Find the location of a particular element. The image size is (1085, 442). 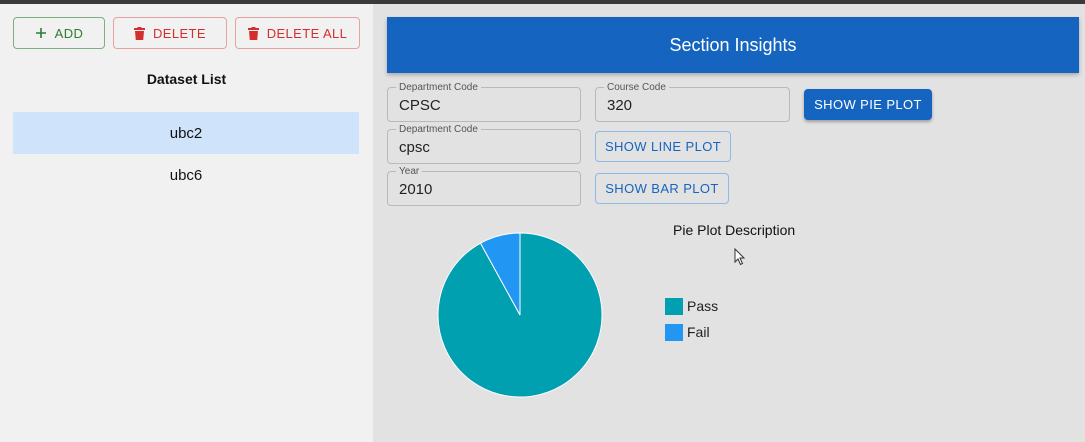

delete-all-button: DELETE ALL is located at coordinates (297, 33).